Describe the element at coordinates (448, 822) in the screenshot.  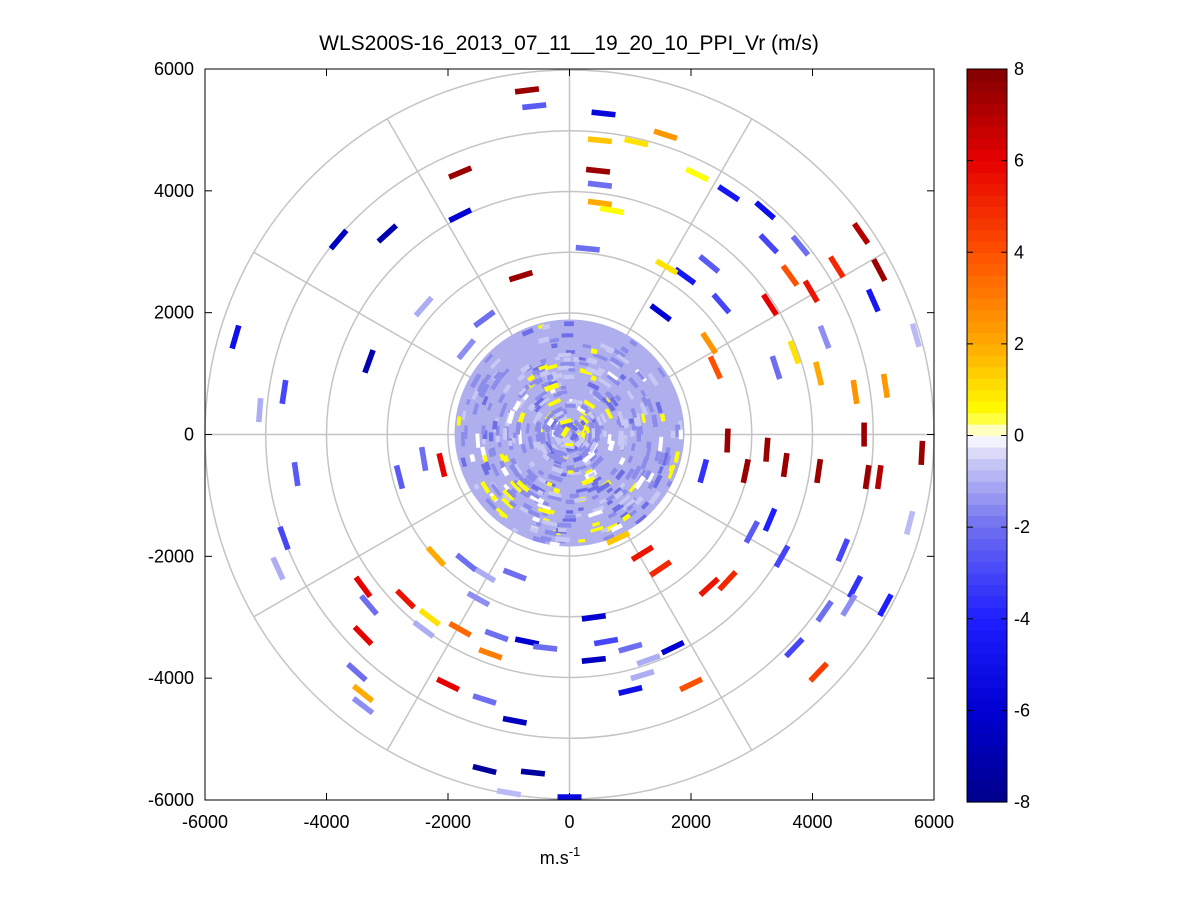
I see `x-tick-label-2: -2000` at that location.